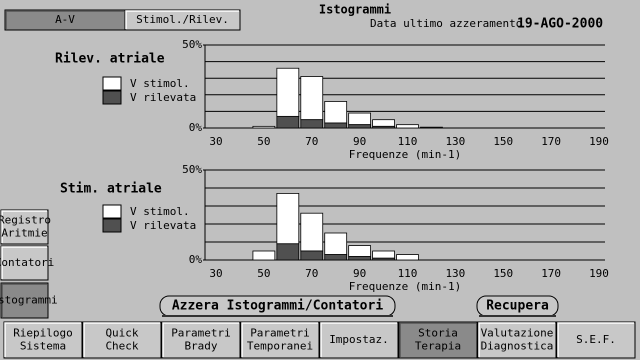 The image size is (640, 360). What do you see at coordinates (25, 220) in the screenshot?
I see `button-label: Registro` at bounding box center [25, 220].